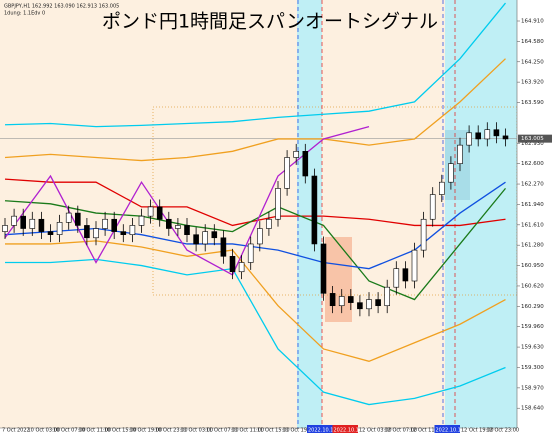  Describe the element at coordinates (222, 431) in the screenshot. I see `x-label: 11 Oct 07:00` at that location.